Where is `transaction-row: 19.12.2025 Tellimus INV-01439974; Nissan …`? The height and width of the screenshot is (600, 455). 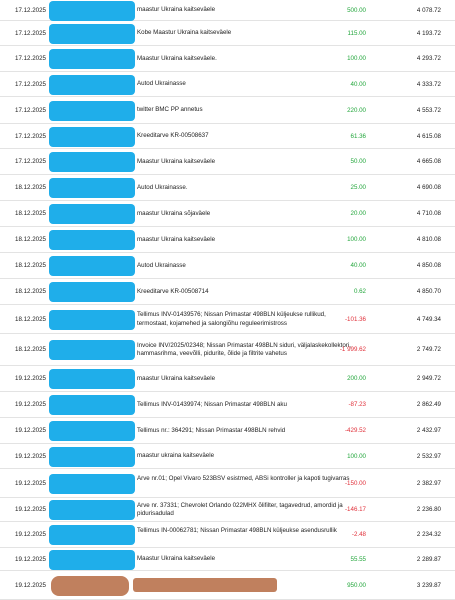 transaction-row: 19.12.2025 Tellimus INV-01439974; Nissan … is located at coordinates (227, 405).